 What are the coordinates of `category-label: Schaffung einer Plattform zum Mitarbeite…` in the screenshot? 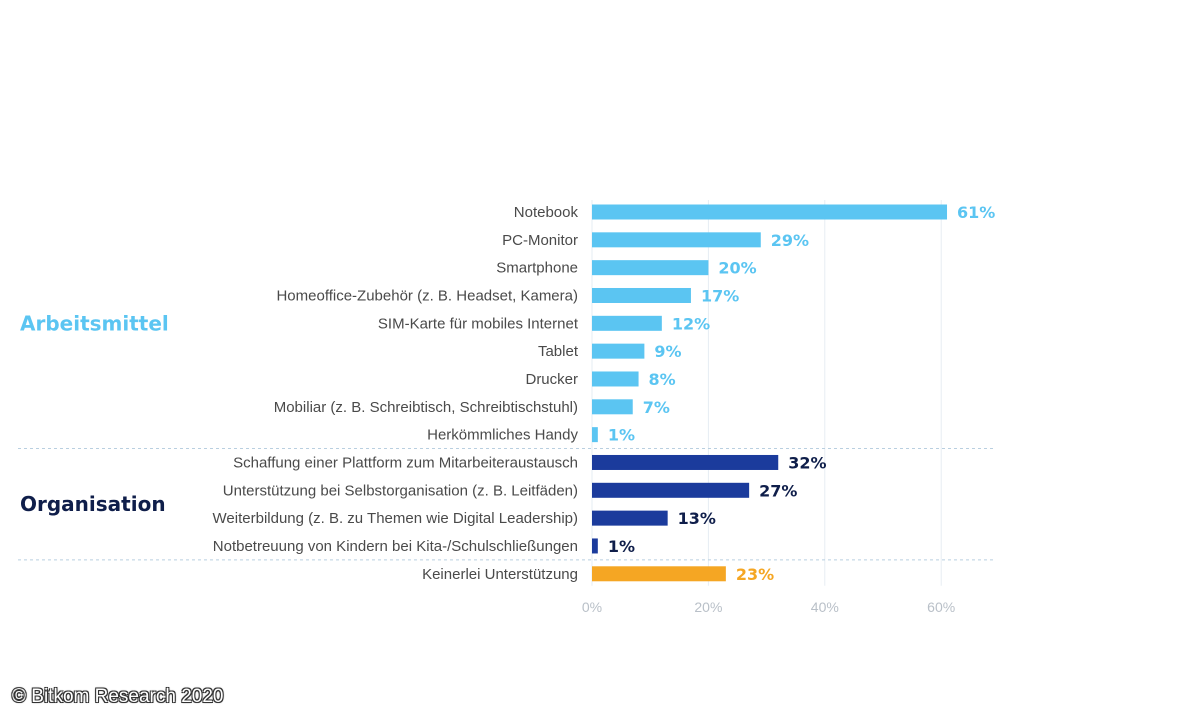 It's located at (405, 462).